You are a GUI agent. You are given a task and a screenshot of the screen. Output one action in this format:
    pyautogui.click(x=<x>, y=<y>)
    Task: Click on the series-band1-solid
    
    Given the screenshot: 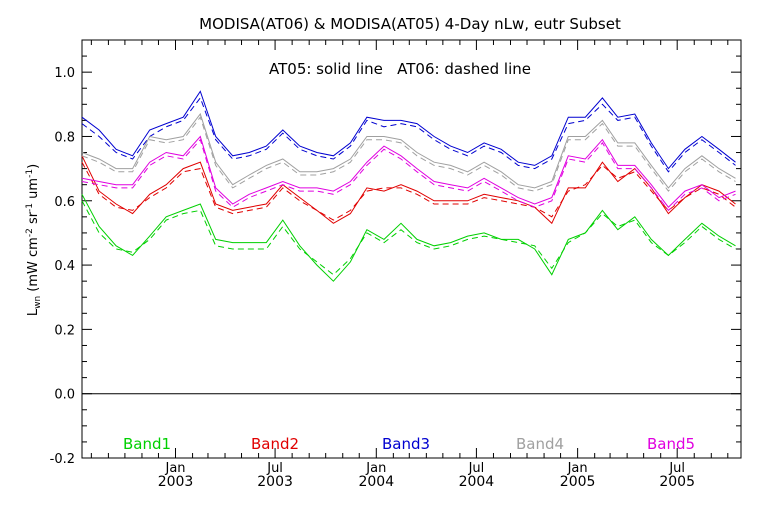 What is the action you would take?
    pyautogui.click(x=408, y=238)
    